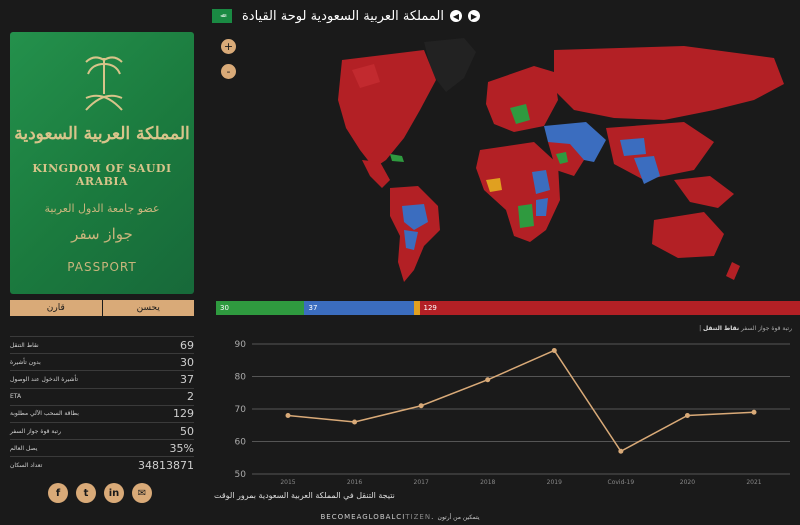  What do you see at coordinates (102, 134) in the screenshot?
I see `passport-arabic-title: المملكة العربية السعودية` at bounding box center [102, 134].